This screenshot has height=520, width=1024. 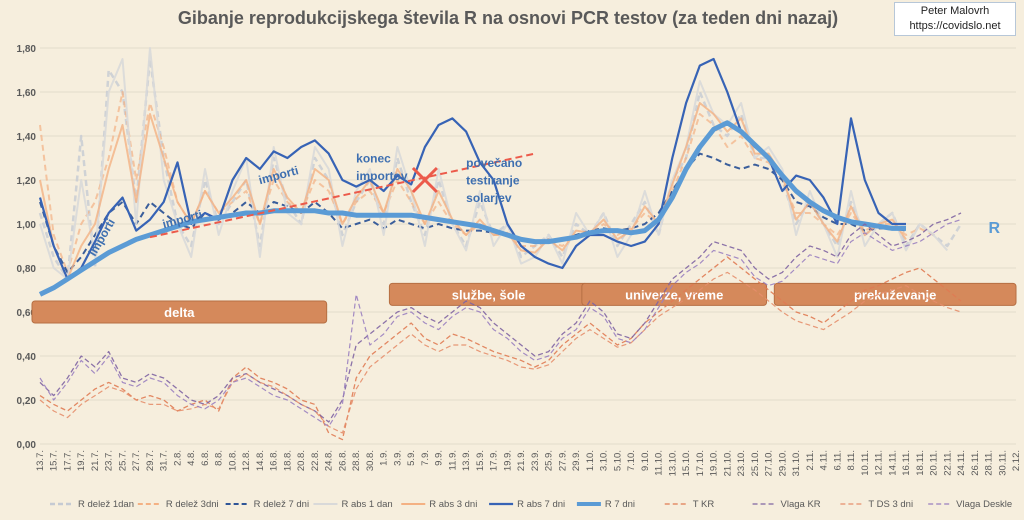 What do you see at coordinates (453, 504) in the screenshot?
I see `legend-label: R abs 3 dni` at bounding box center [453, 504].